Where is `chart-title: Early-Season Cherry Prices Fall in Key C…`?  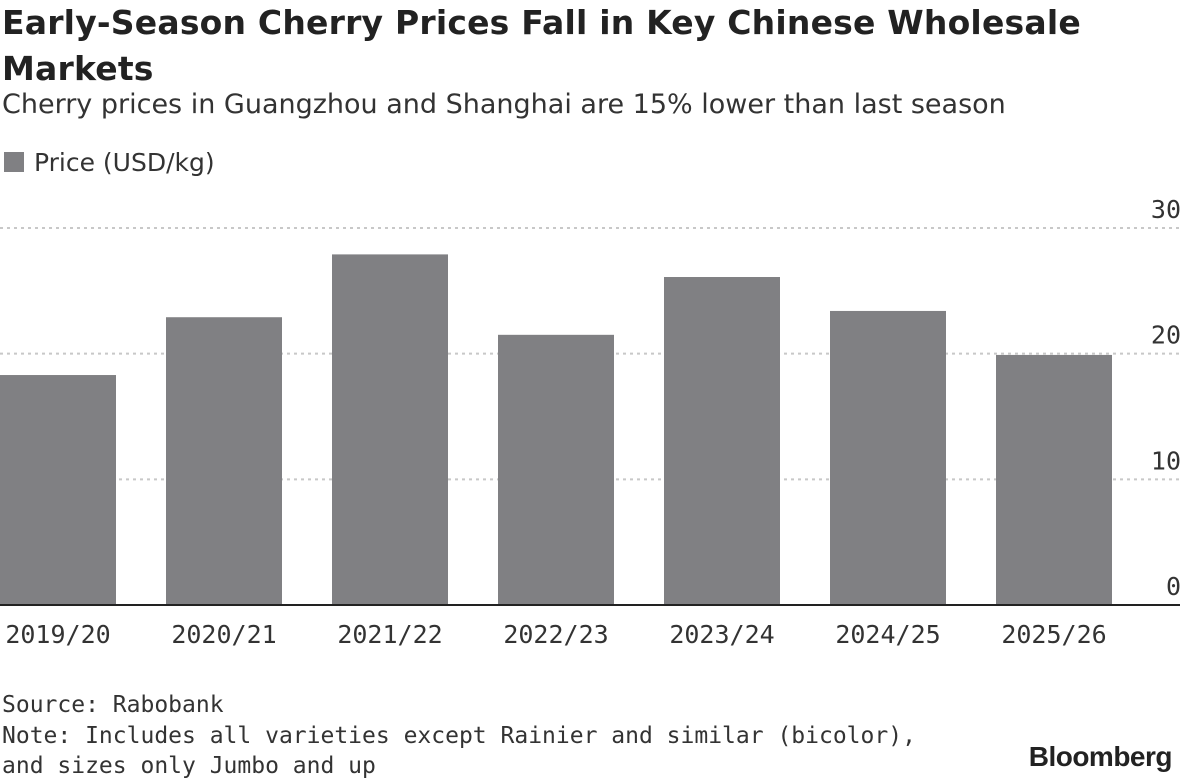 chart-title: Early-Season Cherry Prices Fall in Key C… is located at coordinates (541, 45).